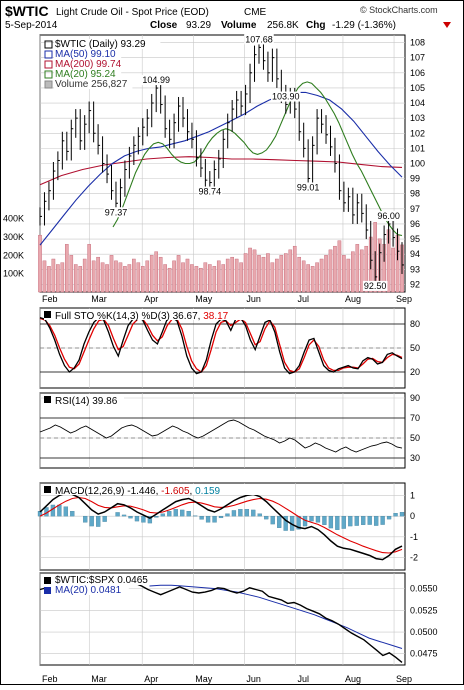 This screenshot has width=464, height=690. Describe the element at coordinates (424, 589) in the screenshot. I see `y-tick-label: 0.0550` at that location.